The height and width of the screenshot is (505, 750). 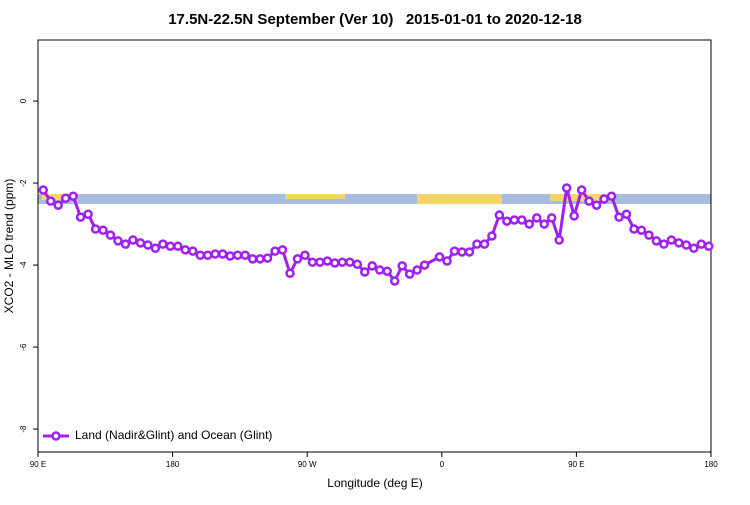 I want to click on legend-label: Land (Nadir&Glint) and Ocean (Glint), so click(x=173, y=435).